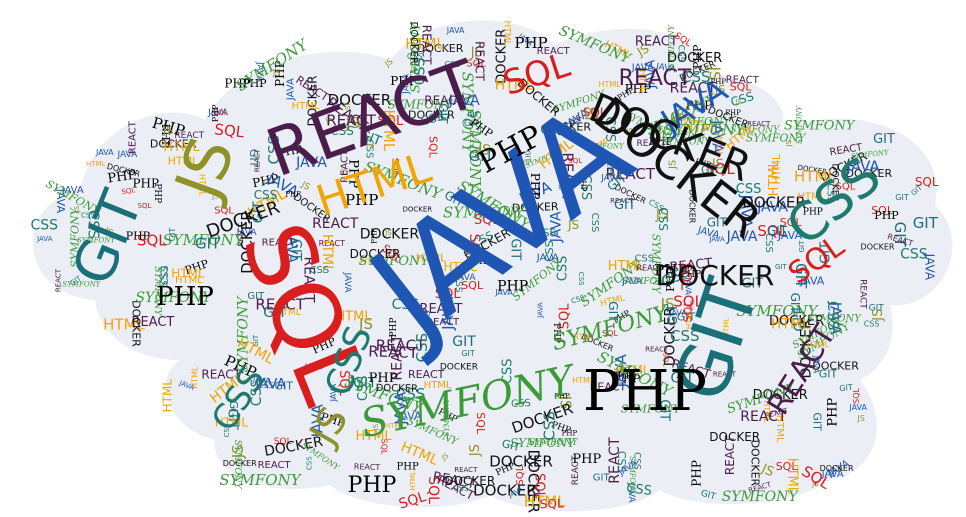  What do you see at coordinates (715, 275) in the screenshot?
I see `word-docker-right: DOCKER` at bounding box center [715, 275].